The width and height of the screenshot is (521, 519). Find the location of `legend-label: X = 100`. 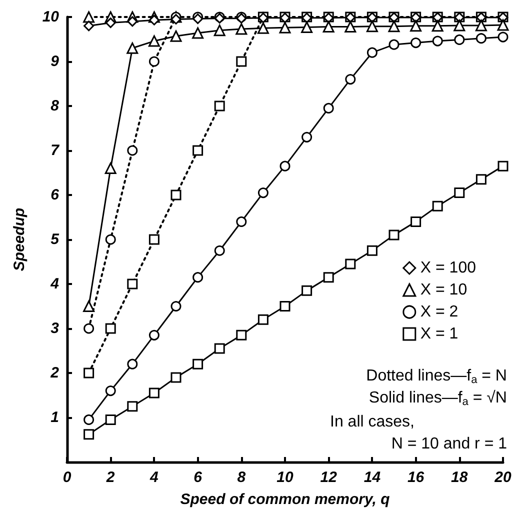

legend-label: X = 100 is located at coordinates (448, 268).